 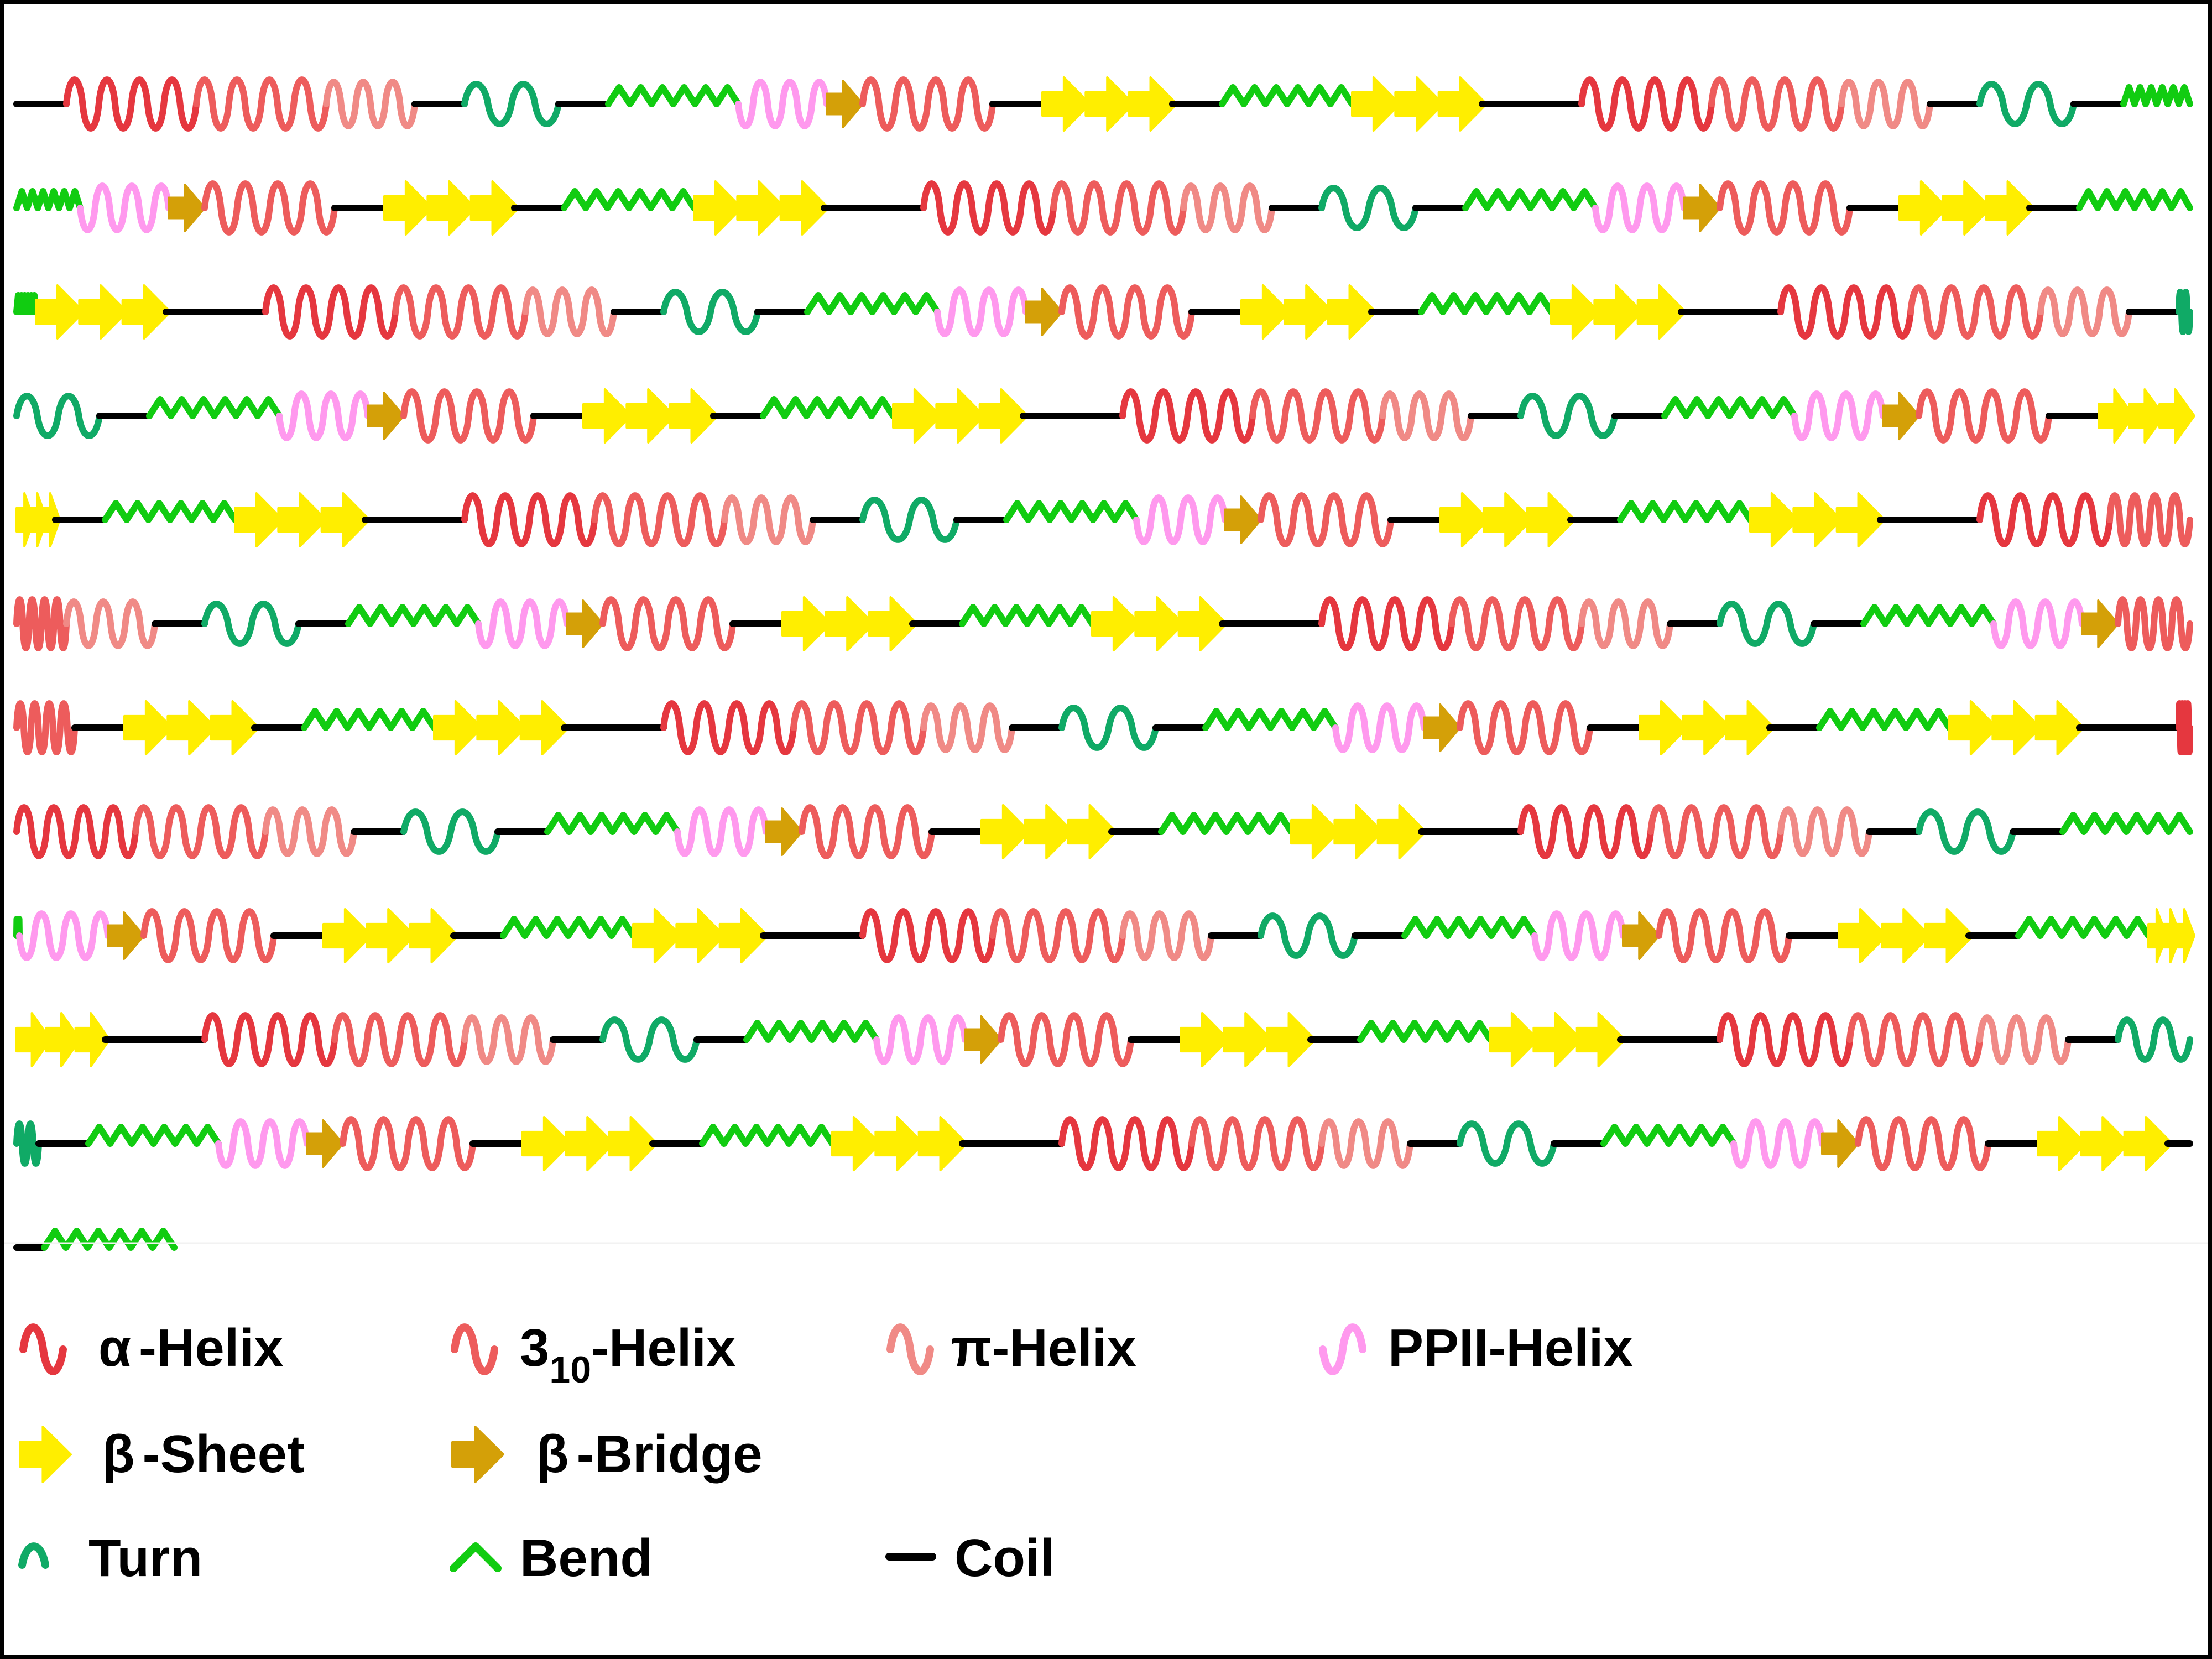 I want to click on 310-helix-subscript: 10, so click(x=570, y=1370).